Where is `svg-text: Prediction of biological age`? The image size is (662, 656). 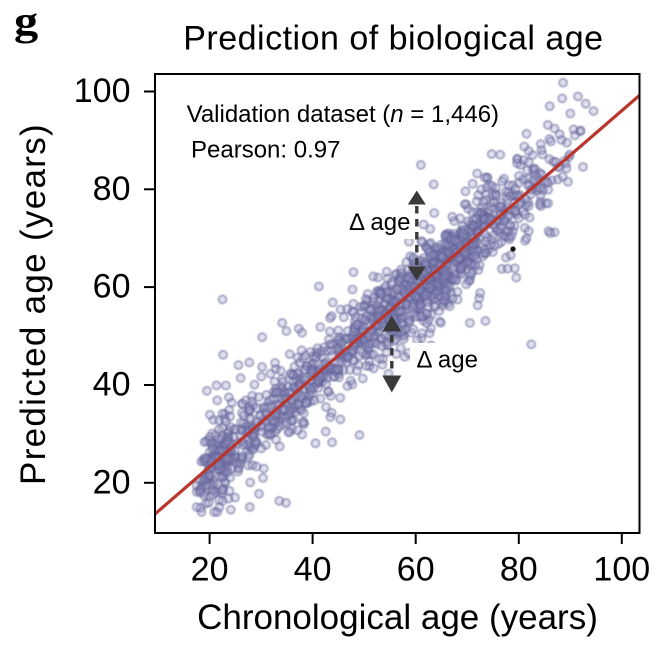
svg-text: Prediction of biological age is located at coordinates (393, 39).